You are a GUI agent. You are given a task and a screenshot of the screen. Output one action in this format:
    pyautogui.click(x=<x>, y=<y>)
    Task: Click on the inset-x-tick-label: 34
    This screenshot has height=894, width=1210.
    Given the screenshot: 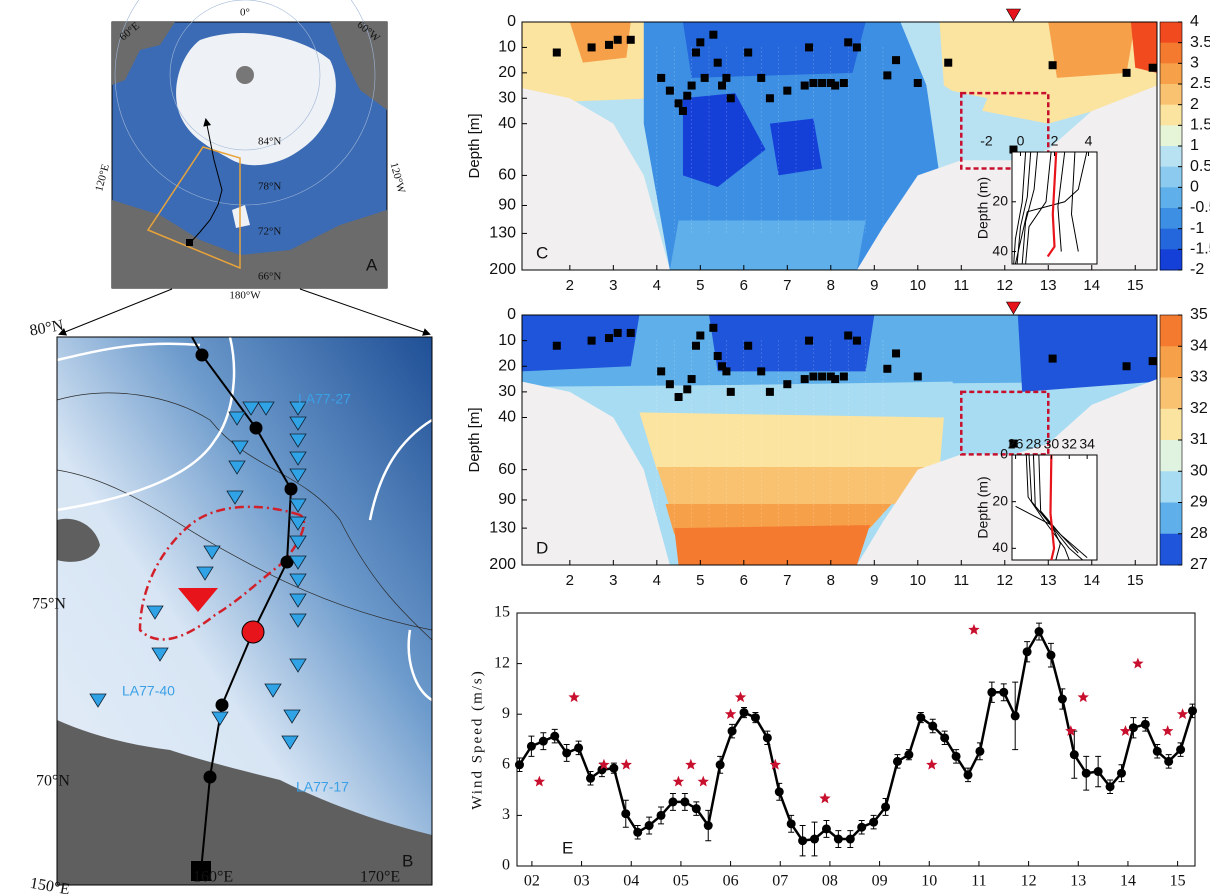 What is the action you would take?
    pyautogui.click(x=1087, y=444)
    